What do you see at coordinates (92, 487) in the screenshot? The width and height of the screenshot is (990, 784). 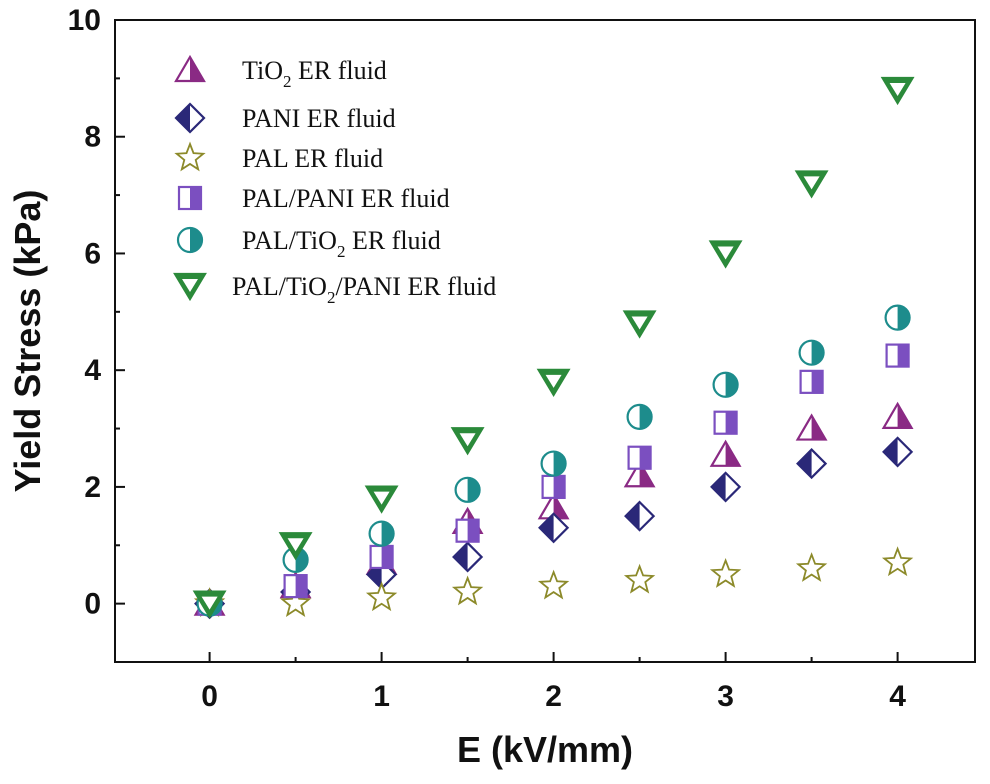 I see `y-tick-label: 2` at bounding box center [92, 487].